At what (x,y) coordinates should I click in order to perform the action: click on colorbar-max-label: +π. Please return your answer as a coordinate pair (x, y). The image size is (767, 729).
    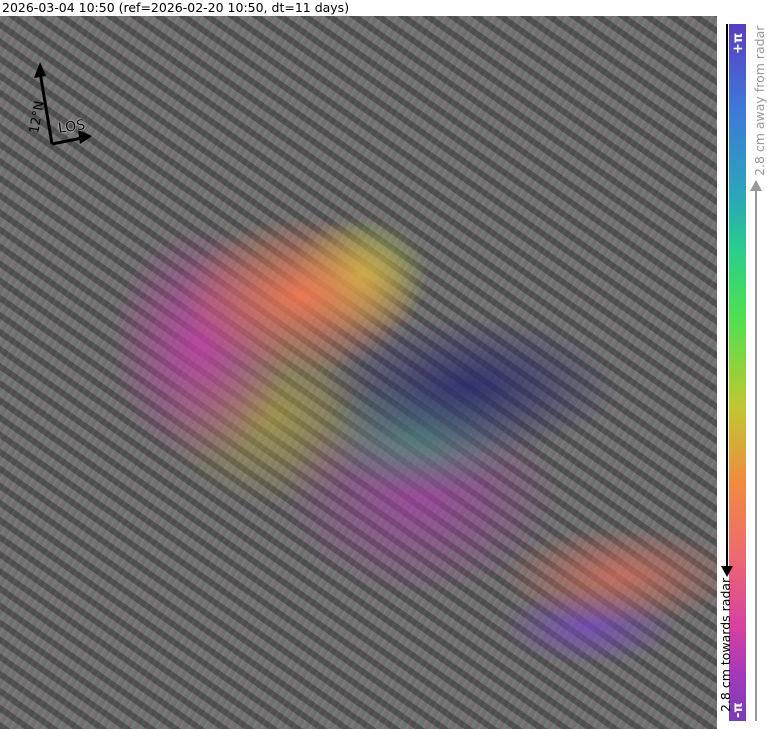
    Looking at the image, I should click on (738, 43).